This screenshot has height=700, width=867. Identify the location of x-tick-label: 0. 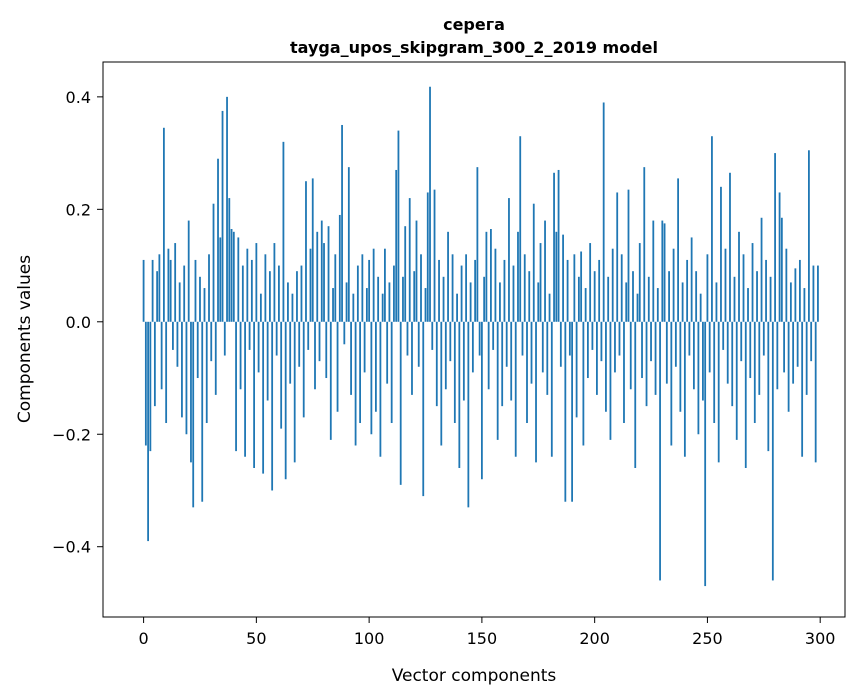
(144, 638).